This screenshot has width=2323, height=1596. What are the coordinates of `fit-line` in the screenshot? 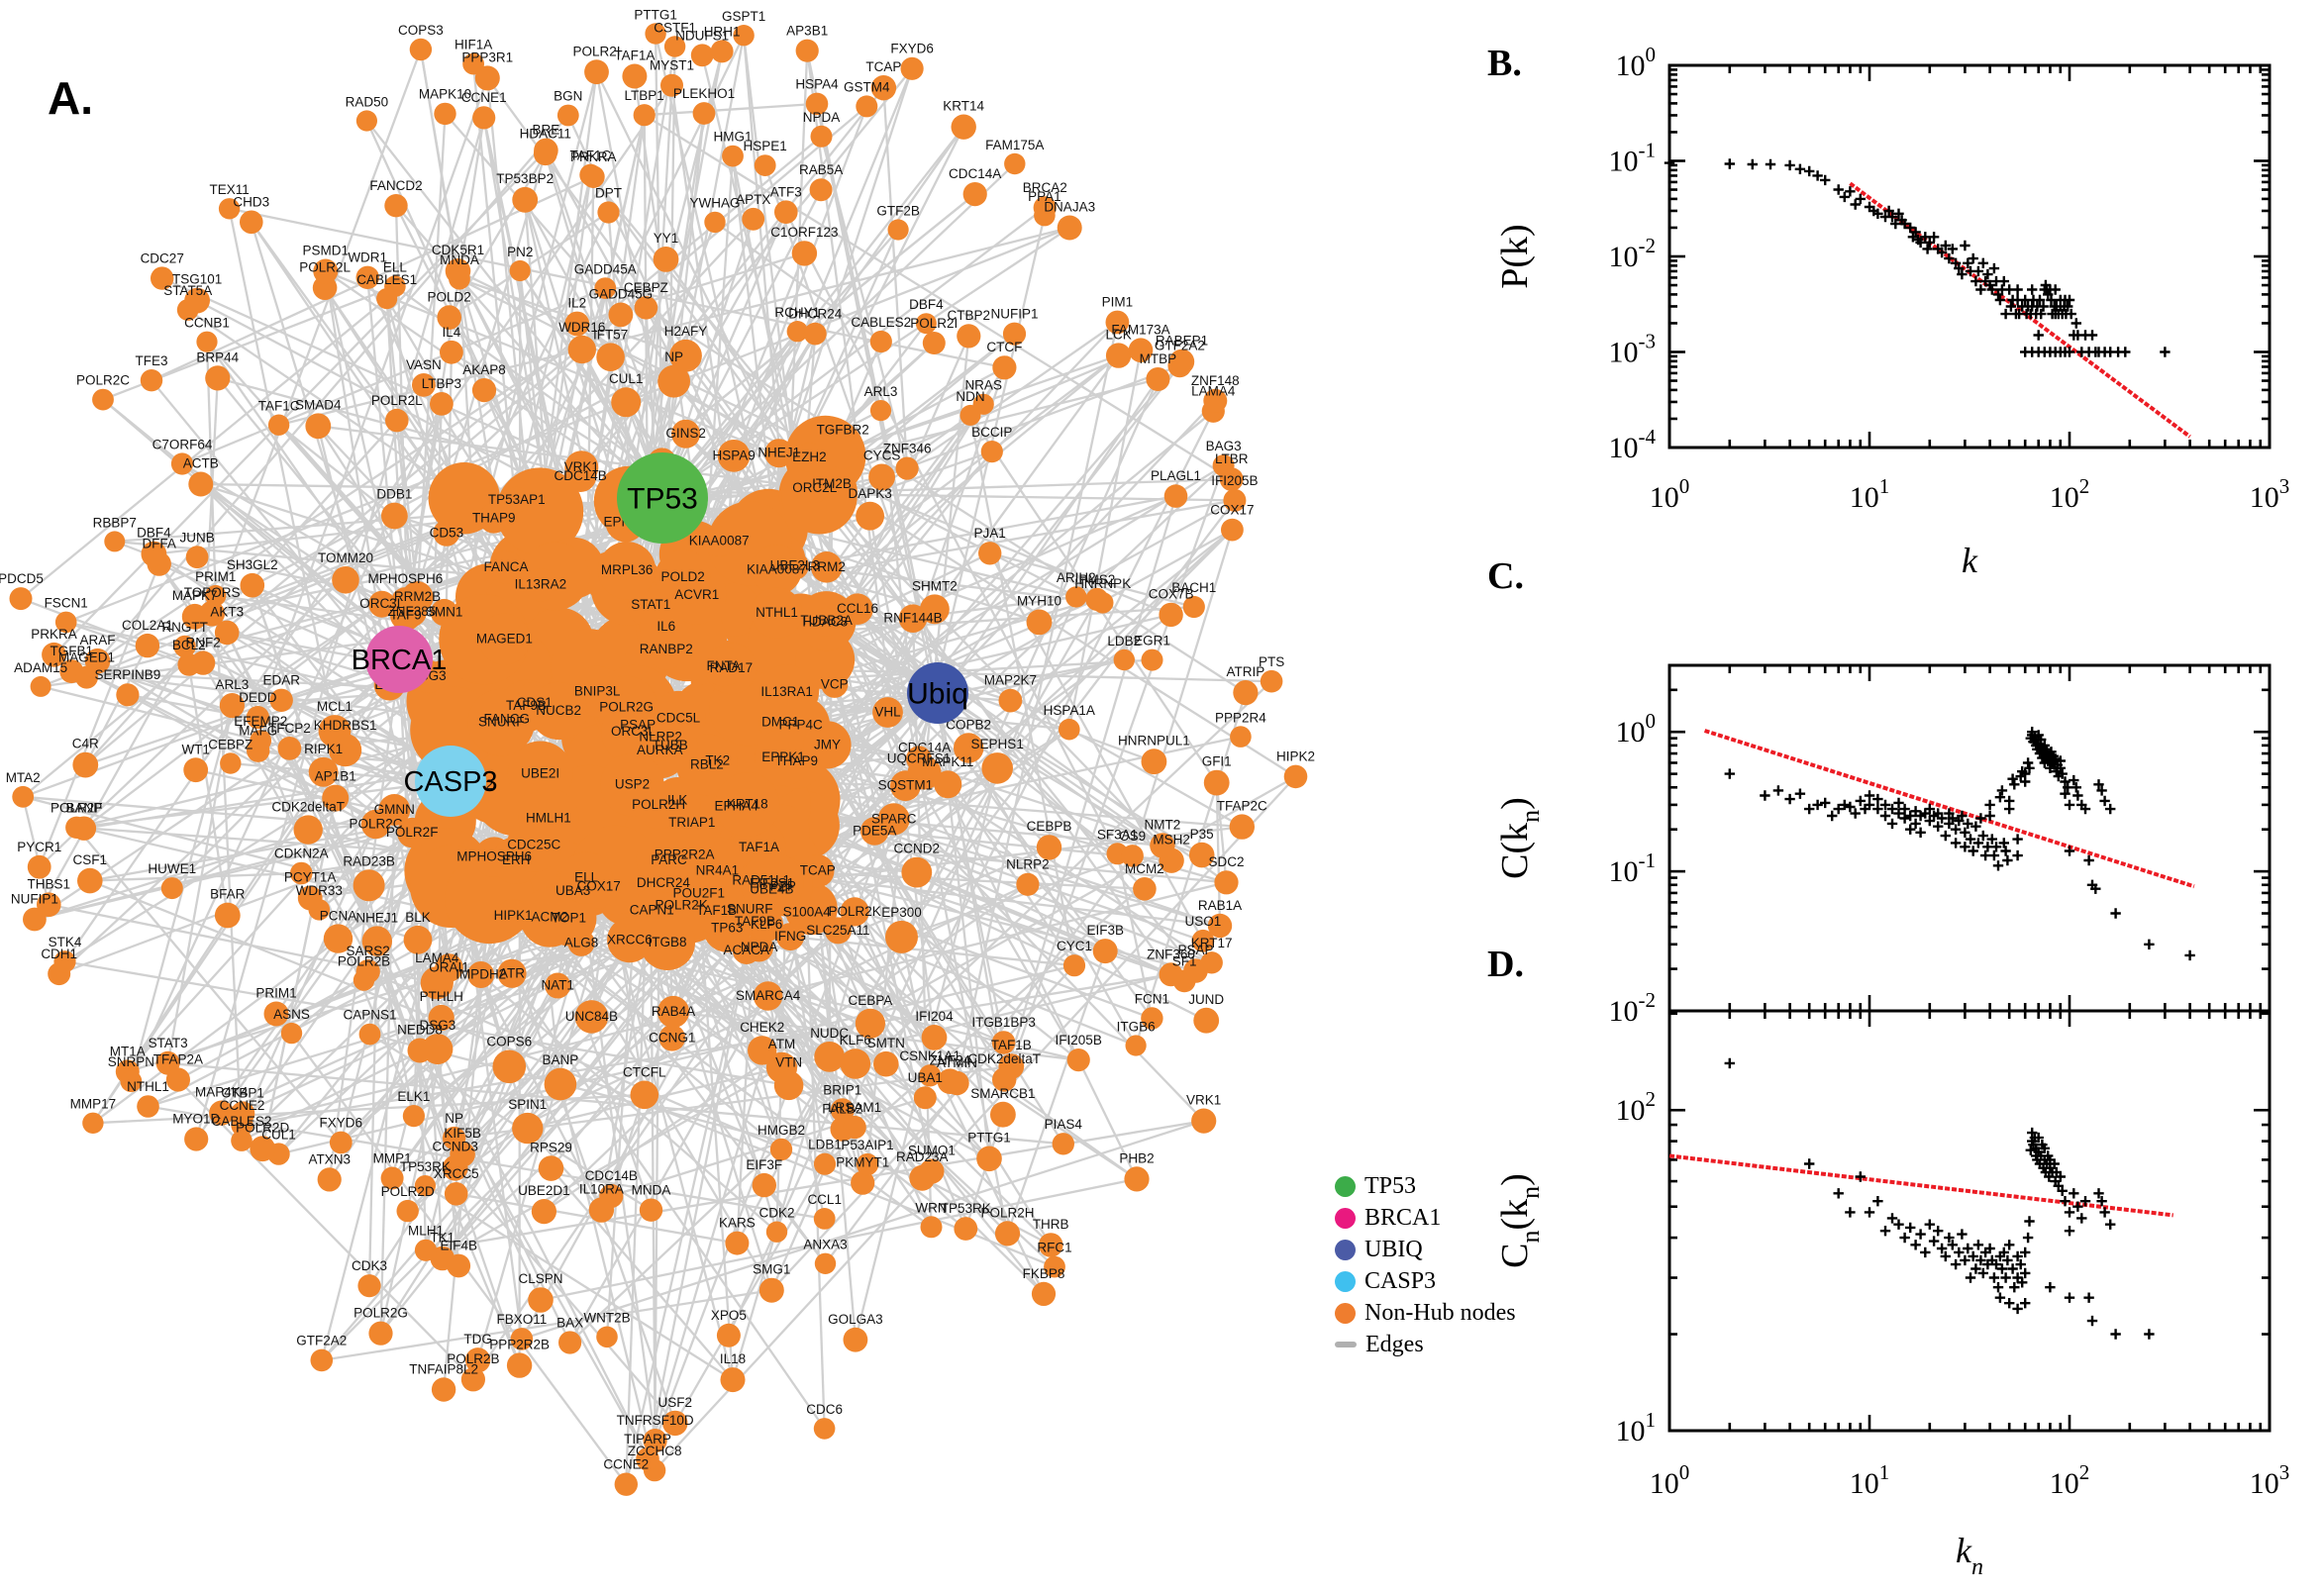 It's located at (1920, 1185).